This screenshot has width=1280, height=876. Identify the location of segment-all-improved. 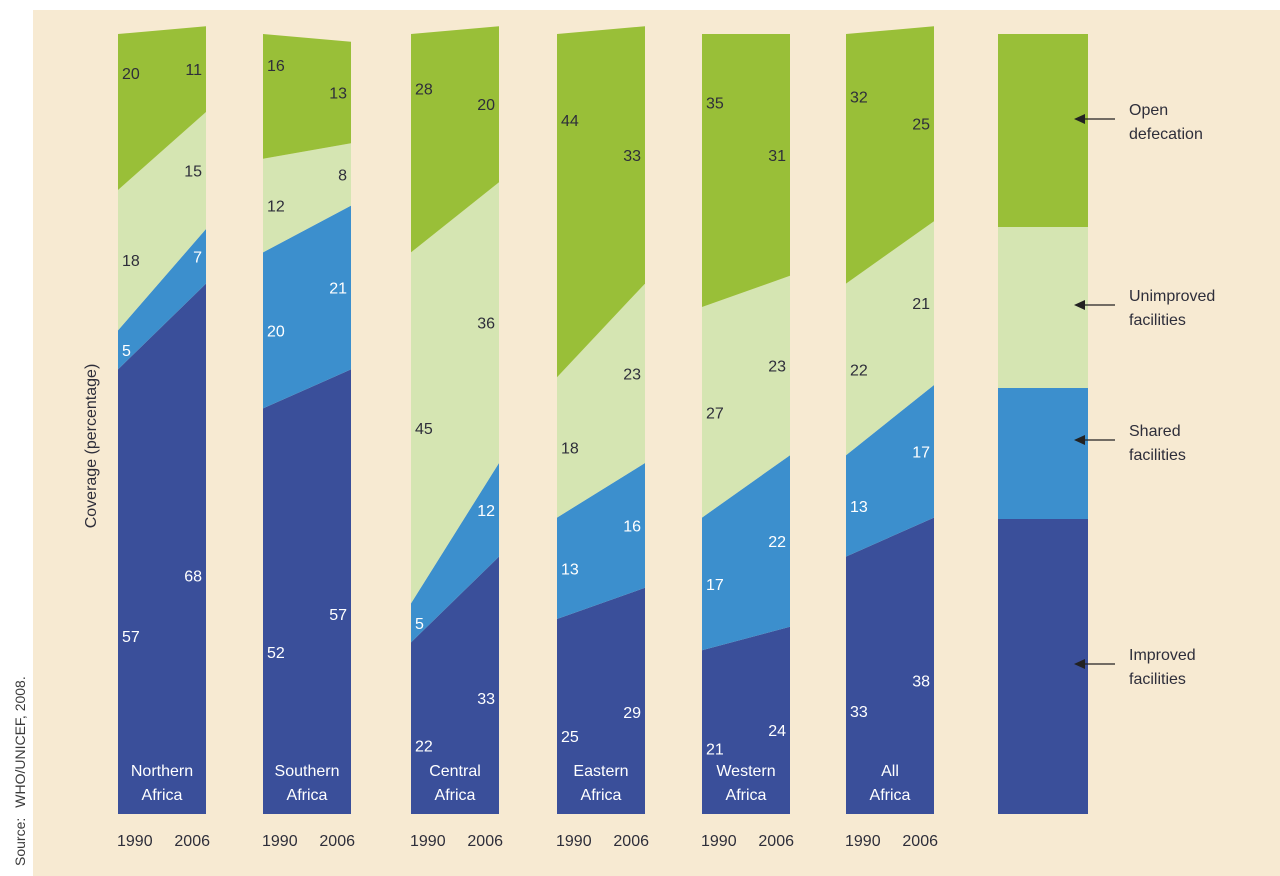
(890, 665).